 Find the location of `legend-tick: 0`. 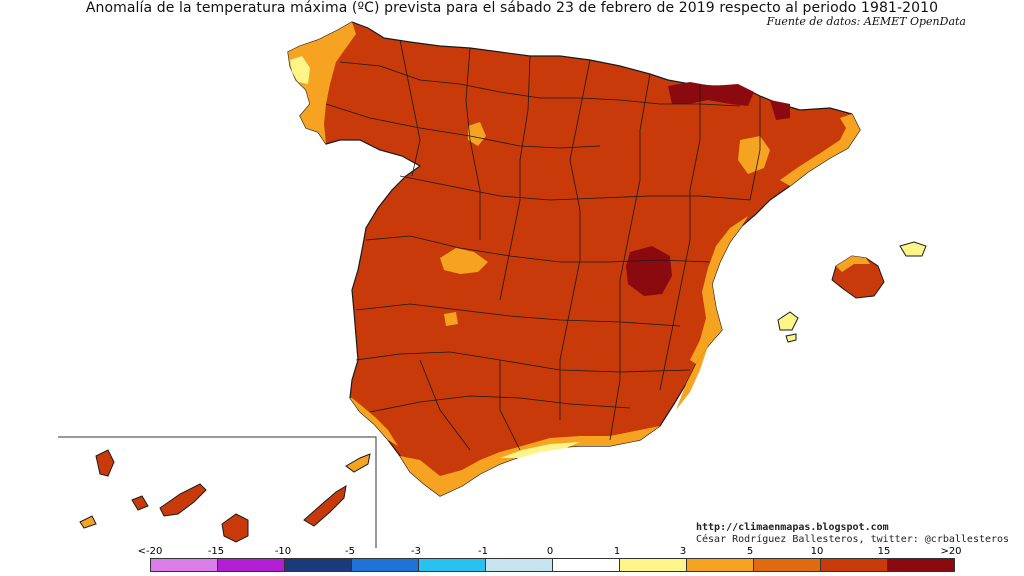

legend-tick: 0 is located at coordinates (550, 551).